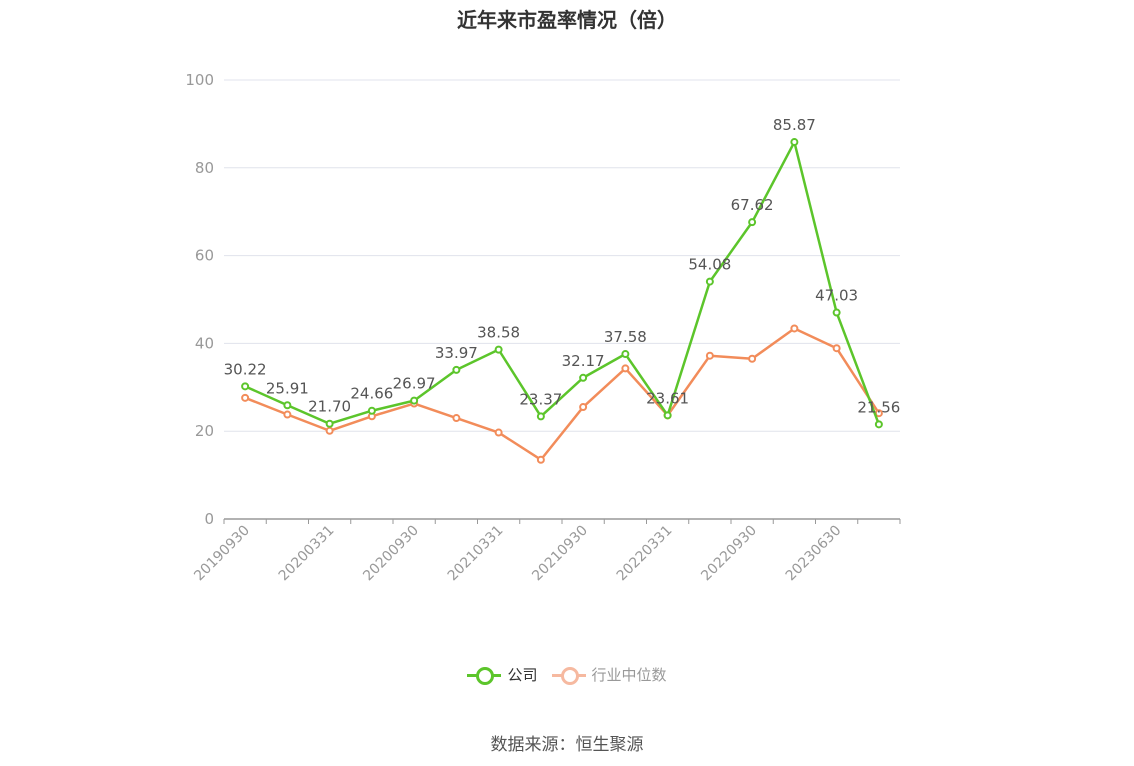 This screenshot has width=1134, height=766. Describe the element at coordinates (204, 168) in the screenshot. I see `y-tick-label: 80` at that location.